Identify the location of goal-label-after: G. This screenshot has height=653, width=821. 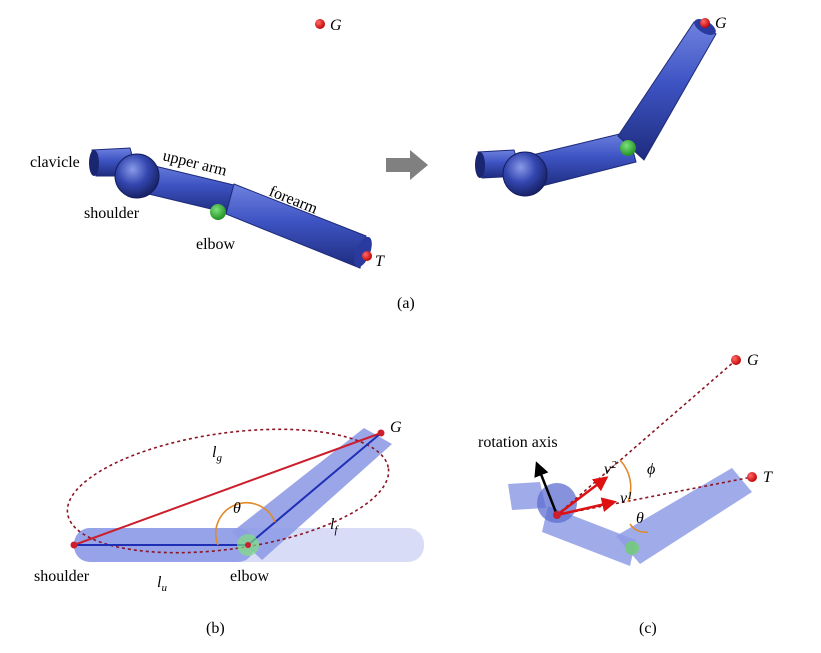
(721, 23).